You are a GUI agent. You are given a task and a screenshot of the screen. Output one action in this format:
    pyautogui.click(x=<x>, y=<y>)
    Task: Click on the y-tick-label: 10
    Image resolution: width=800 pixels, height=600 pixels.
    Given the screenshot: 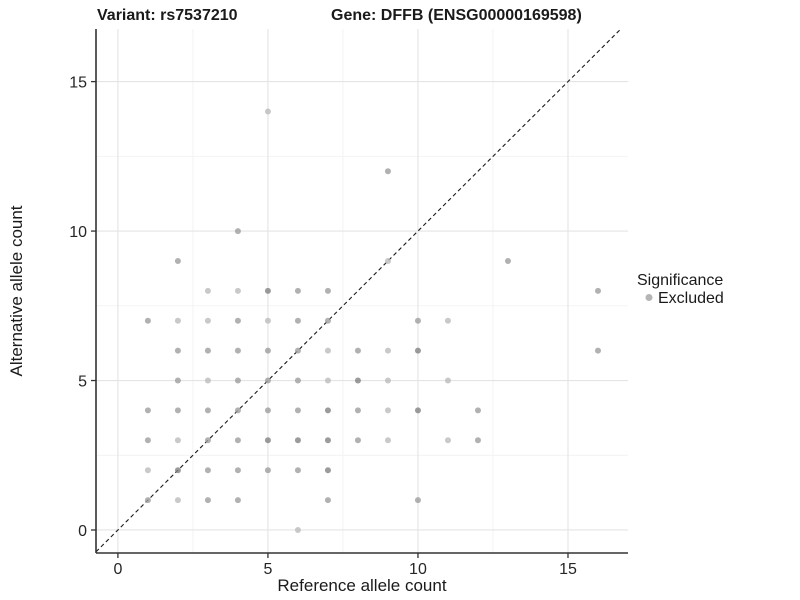 What is the action you would take?
    pyautogui.click(x=78, y=232)
    